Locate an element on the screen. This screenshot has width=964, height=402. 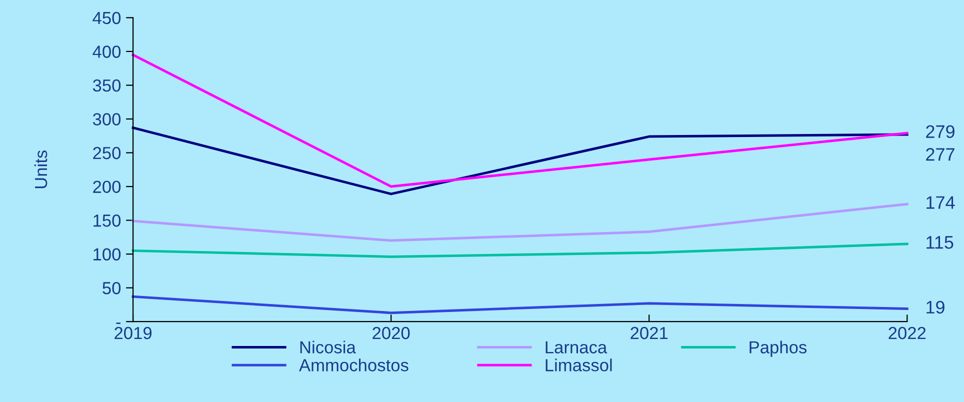
y-tick-label: 50 is located at coordinates (111, 288).